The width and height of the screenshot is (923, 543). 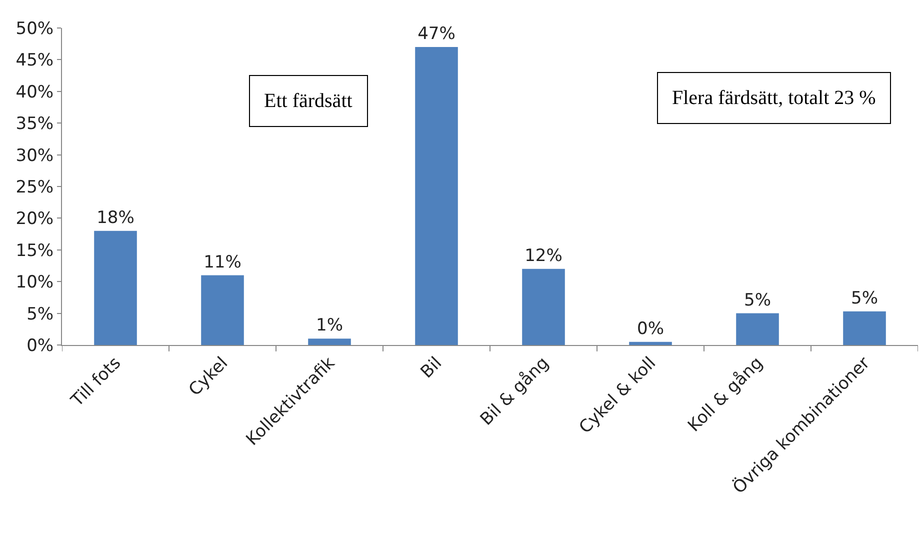 I want to click on y-tick-label: 40%, so click(x=35, y=92).